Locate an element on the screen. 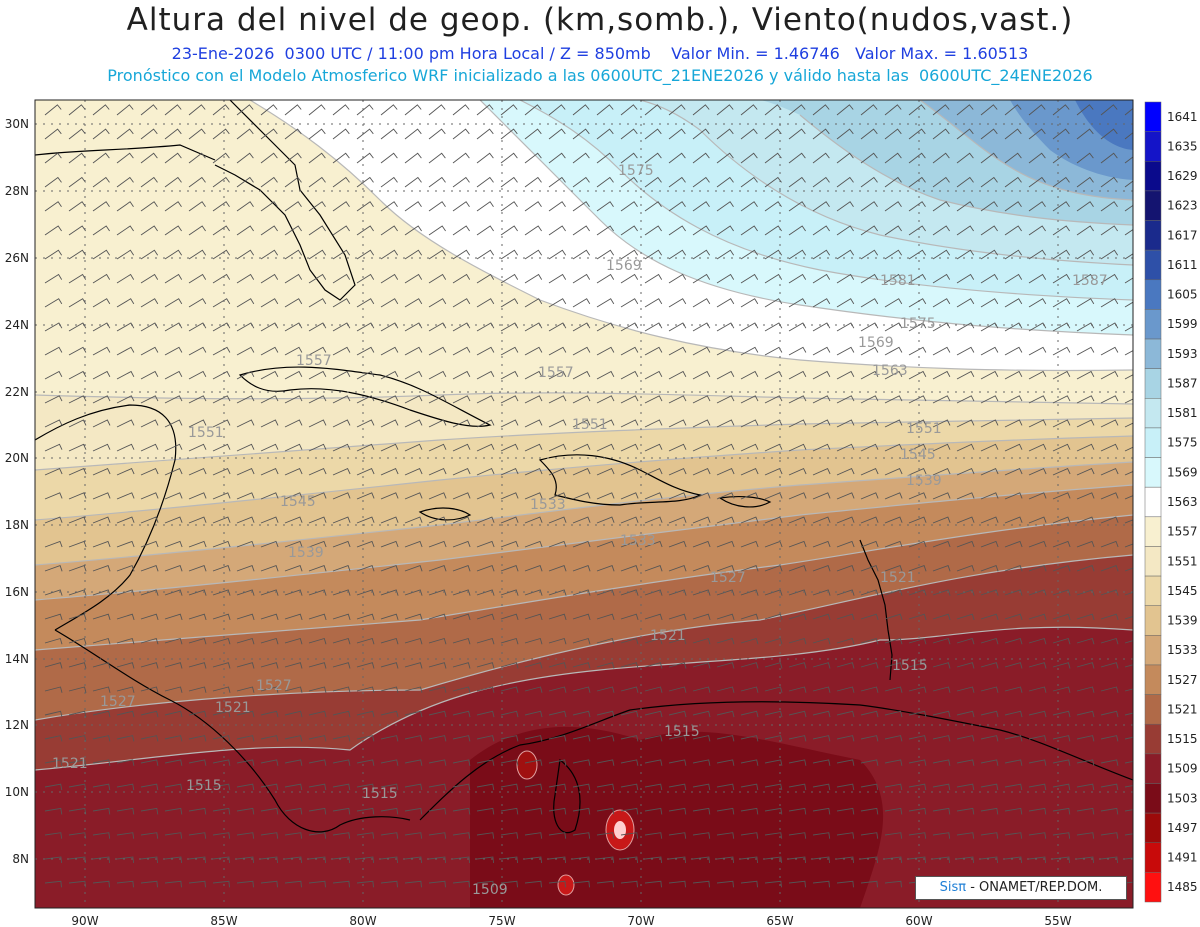 This screenshot has height=927, width=1200. yucatan-coast is located at coordinates (106, 517).